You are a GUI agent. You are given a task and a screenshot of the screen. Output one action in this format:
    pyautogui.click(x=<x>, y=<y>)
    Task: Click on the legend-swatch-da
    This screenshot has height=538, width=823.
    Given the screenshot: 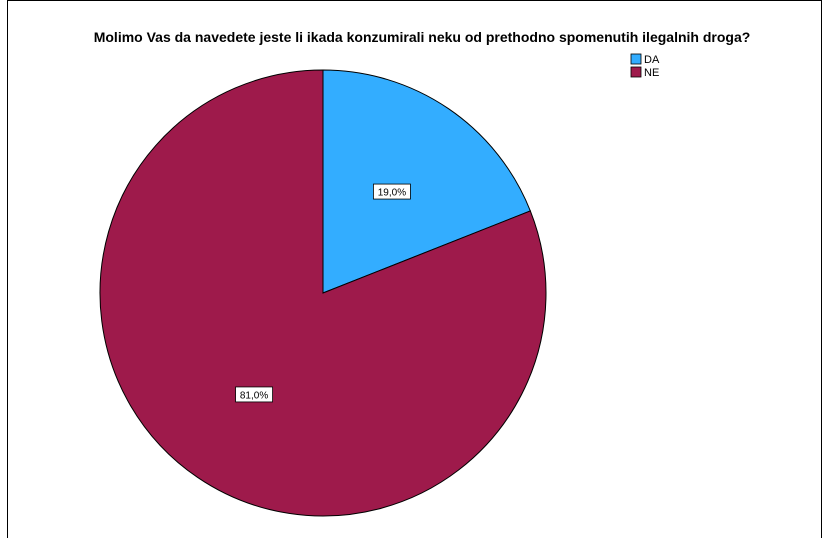 What is the action you would take?
    pyautogui.click(x=636, y=59)
    